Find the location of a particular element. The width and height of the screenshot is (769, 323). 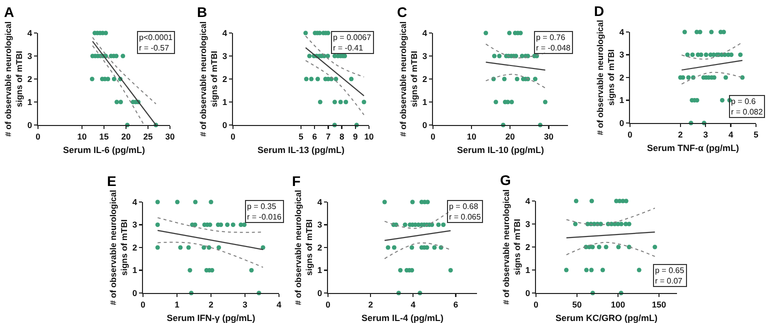

x-axis-title: Serum TNF-α (pg/mL) is located at coordinates (693, 148).